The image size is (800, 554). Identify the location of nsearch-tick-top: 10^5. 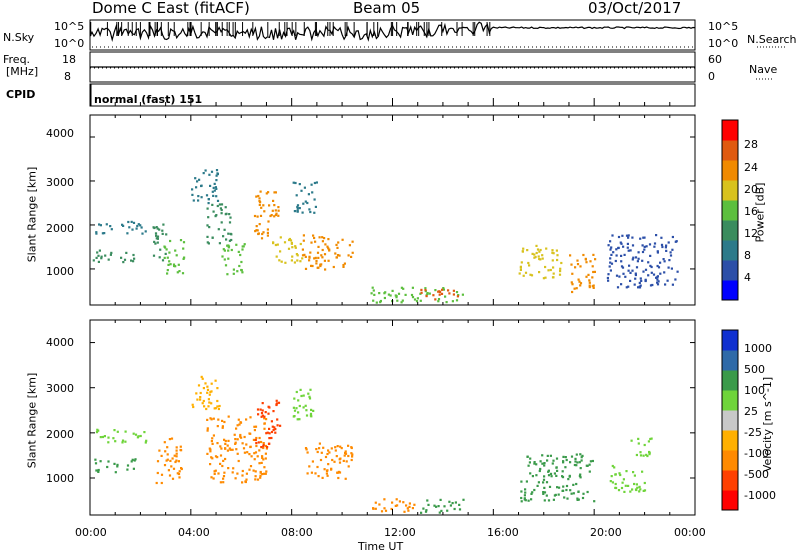
(723, 26).